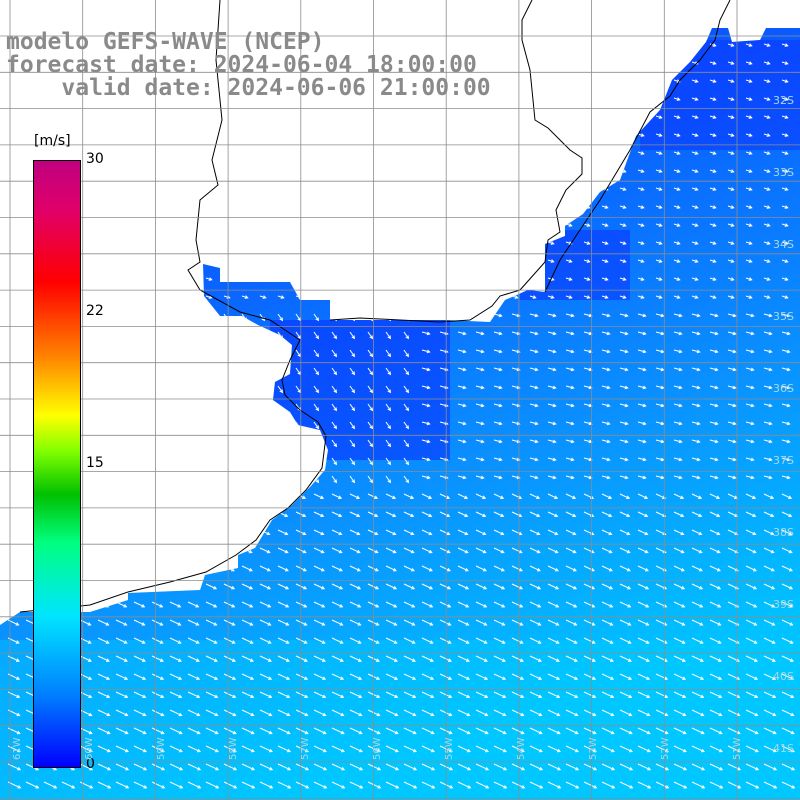 The width and height of the screenshot is (800, 800). What do you see at coordinates (665, 748) in the screenshot?
I see `lon-label: 52W` at bounding box center [665, 748].